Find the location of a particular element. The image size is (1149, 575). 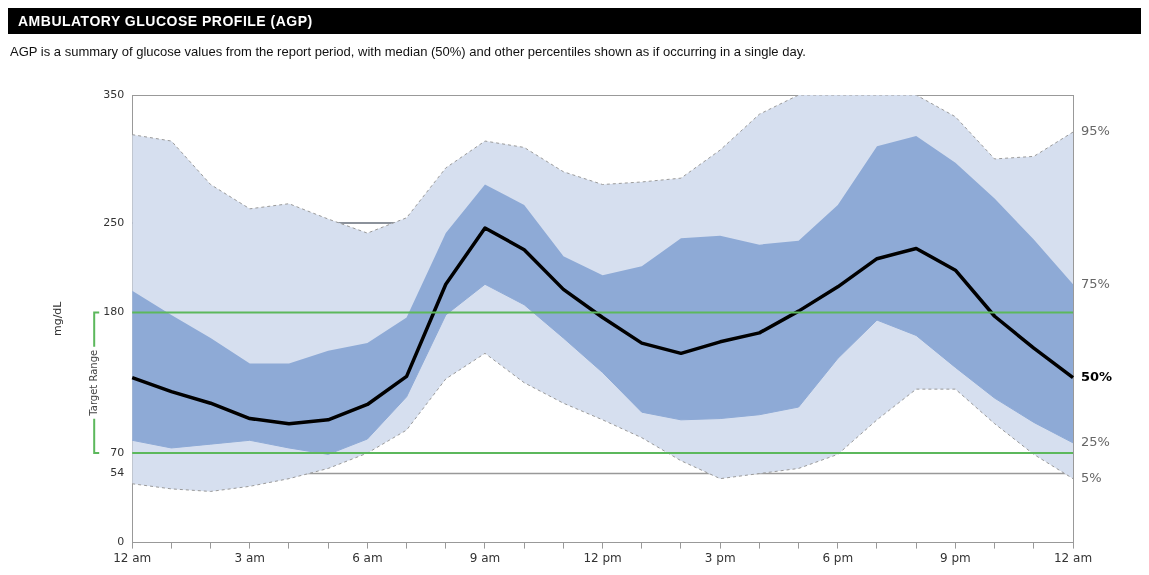

y-tick-label: 350 is located at coordinates (114, 94).